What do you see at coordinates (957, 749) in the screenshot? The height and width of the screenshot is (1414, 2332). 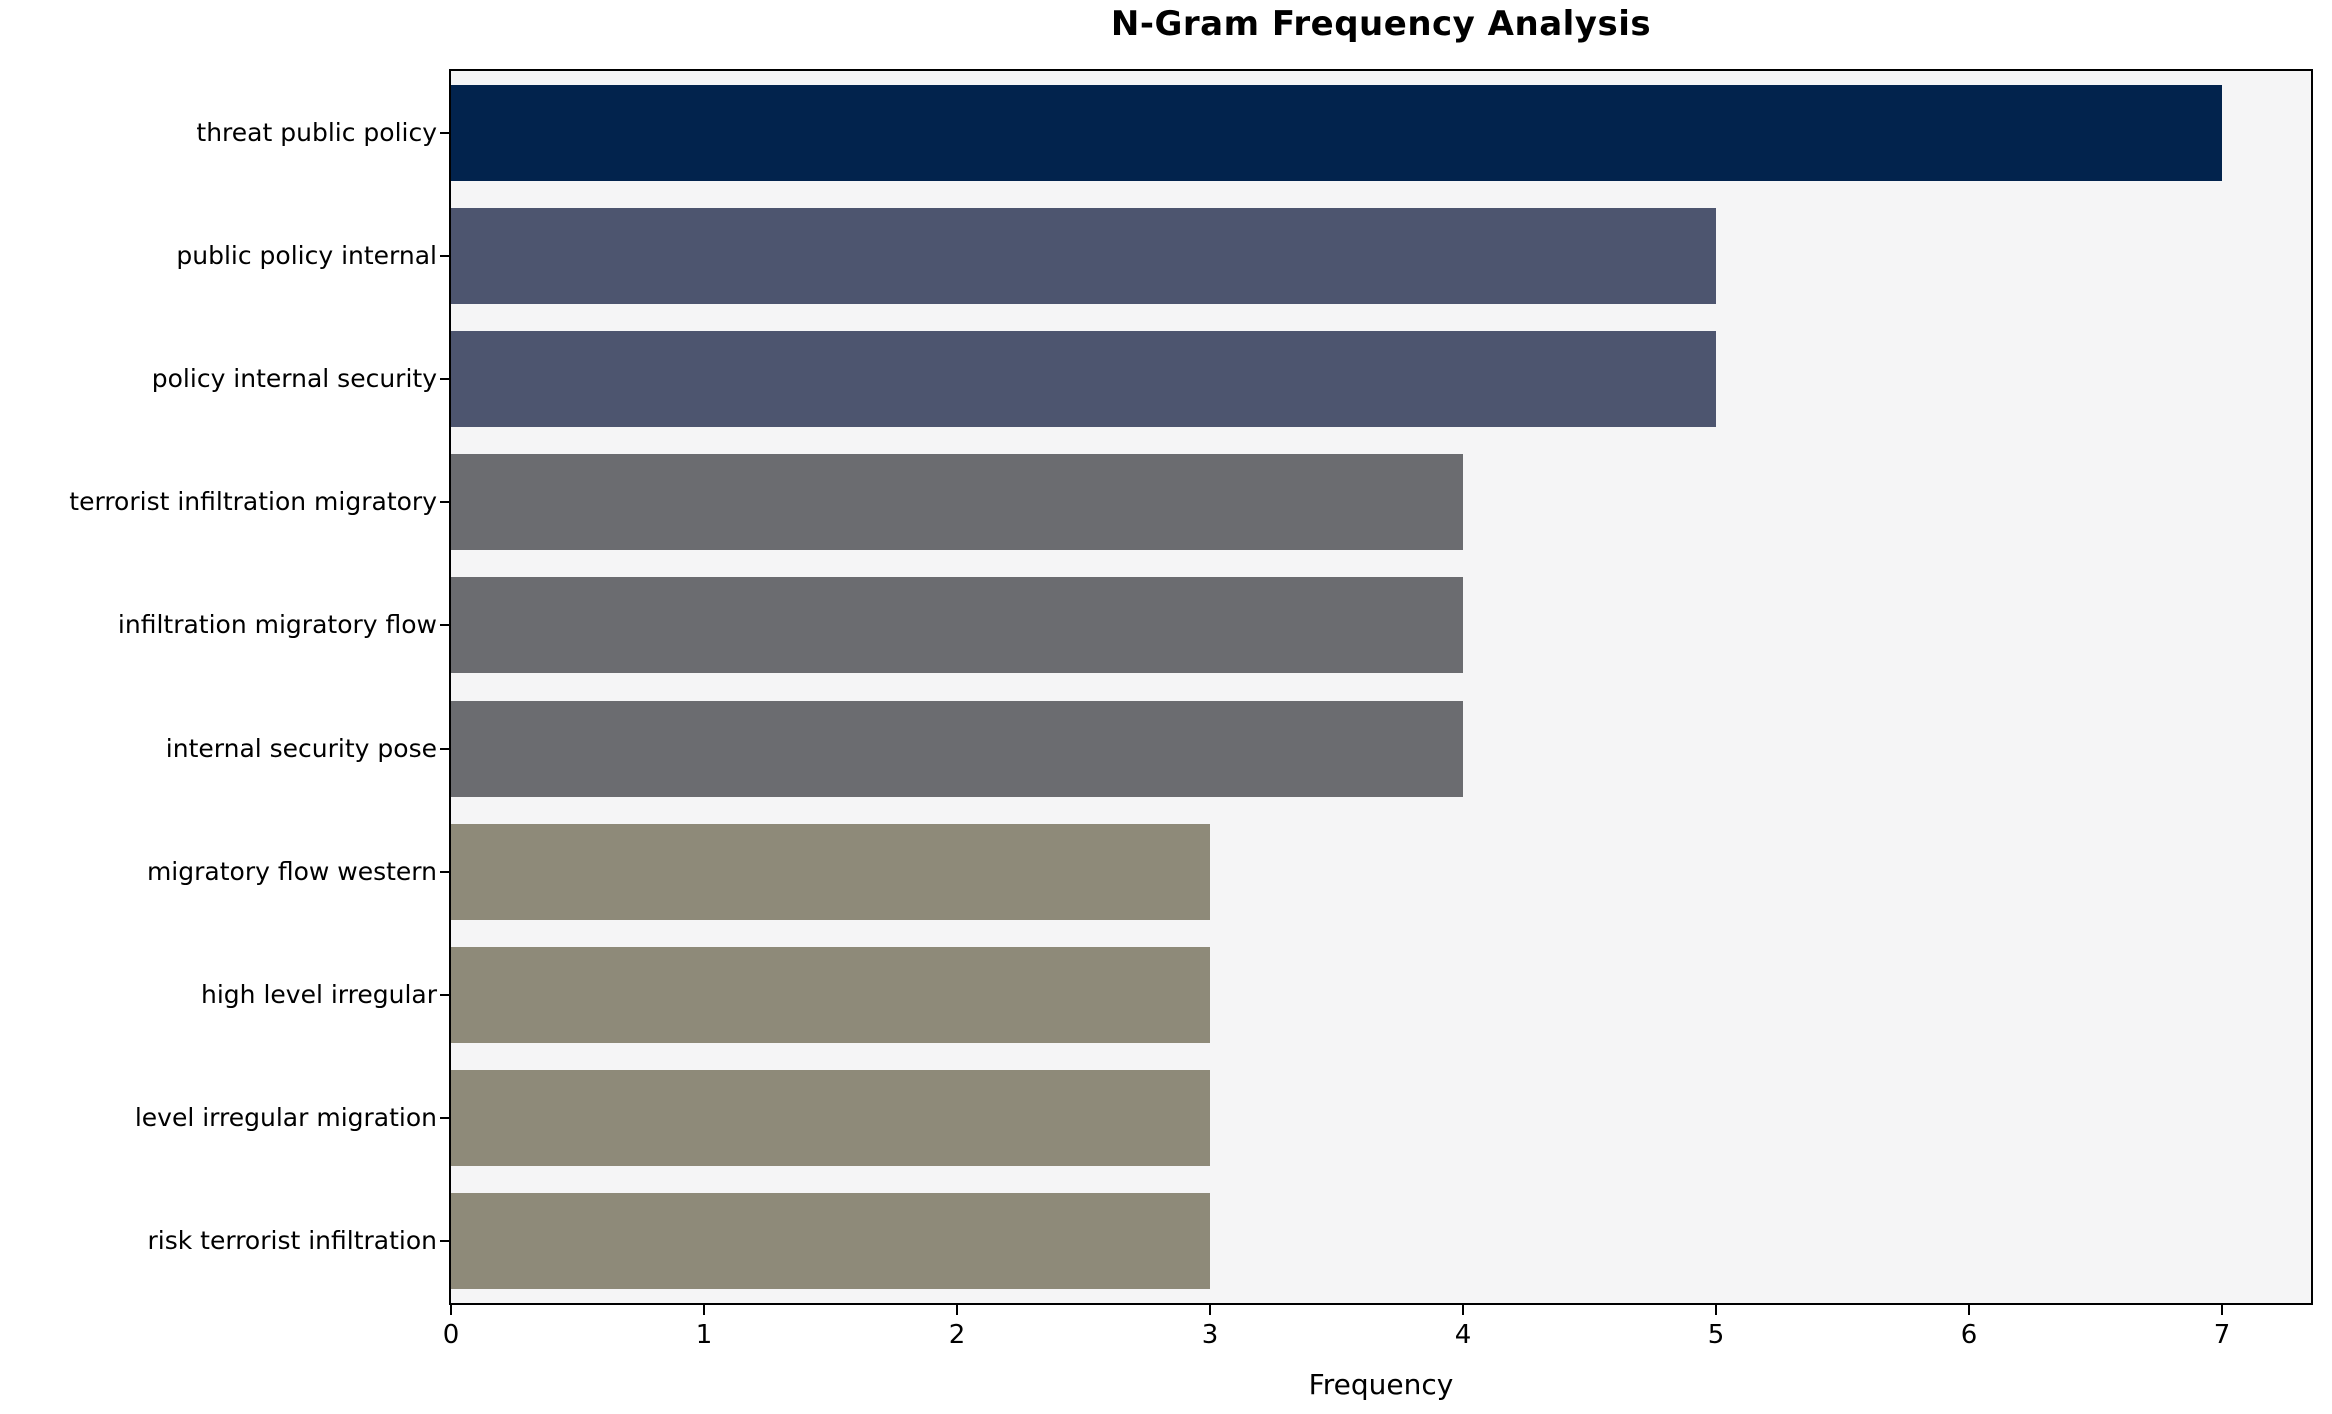 I see `bar-internal-security-pose` at bounding box center [957, 749].